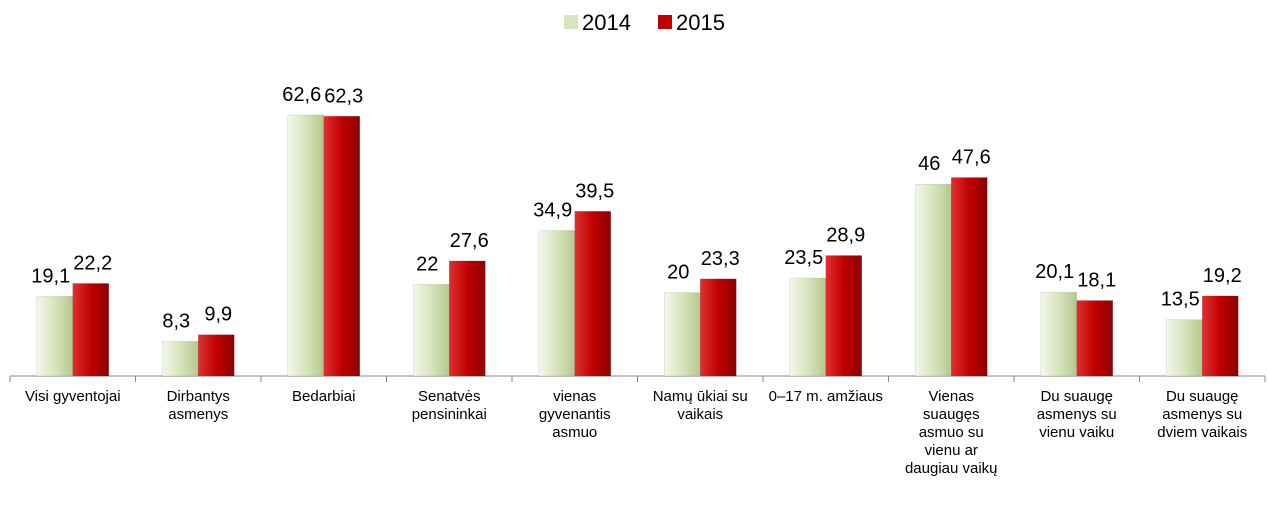  What do you see at coordinates (92, 263) in the screenshot?
I see `value-label: 22,2` at bounding box center [92, 263].